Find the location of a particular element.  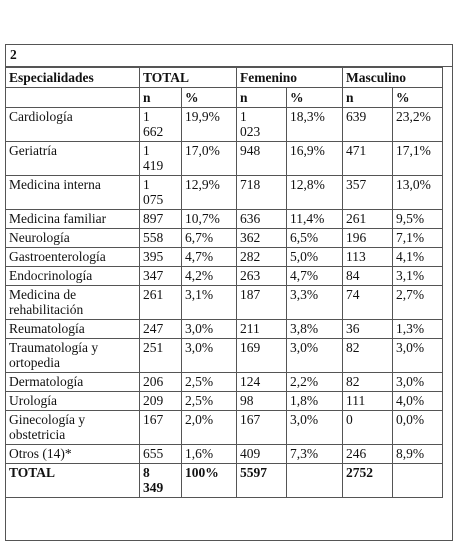

specialty-cell: Gastroenterología is located at coordinates (72, 257).